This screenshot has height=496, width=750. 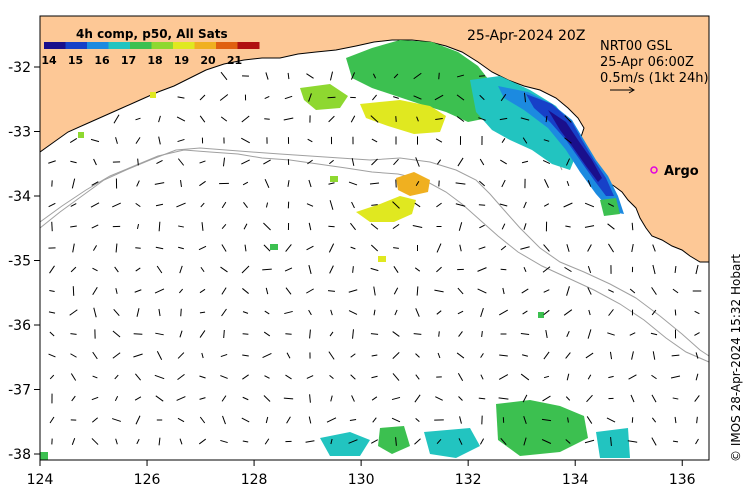 What do you see at coordinates (610, 207) in the screenshot?
I see `sst-patch-shelf-green` at bounding box center [610, 207].